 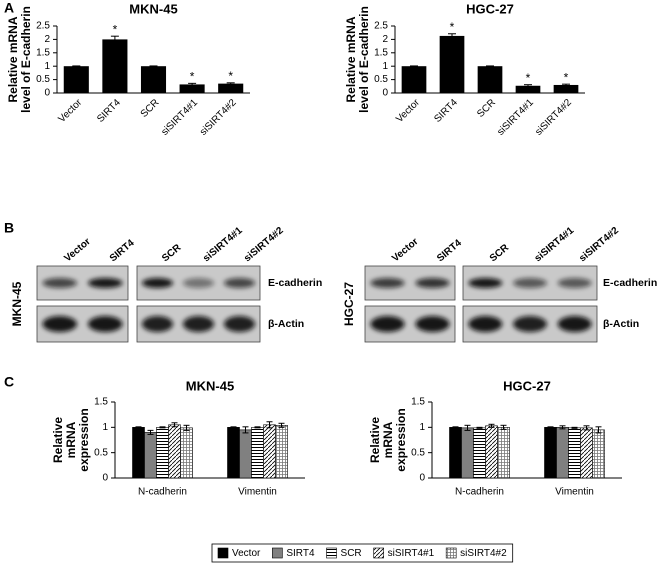 I want to click on lane-label: siSIRT4#1, so click(x=223, y=244).